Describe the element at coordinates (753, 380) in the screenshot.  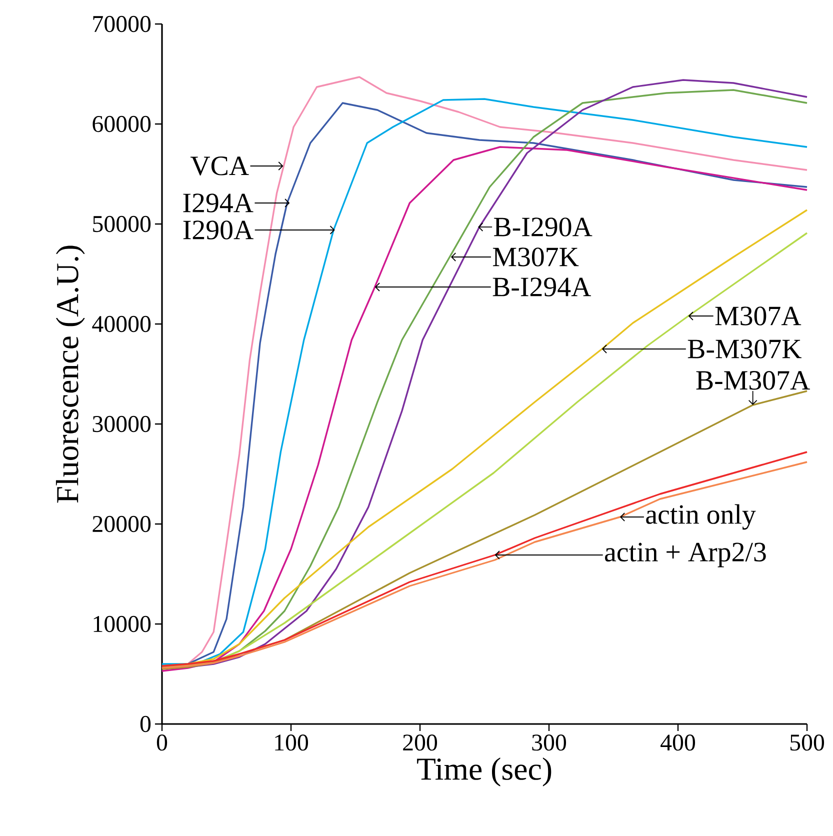
I see `annotation: B-M307A` at that location.